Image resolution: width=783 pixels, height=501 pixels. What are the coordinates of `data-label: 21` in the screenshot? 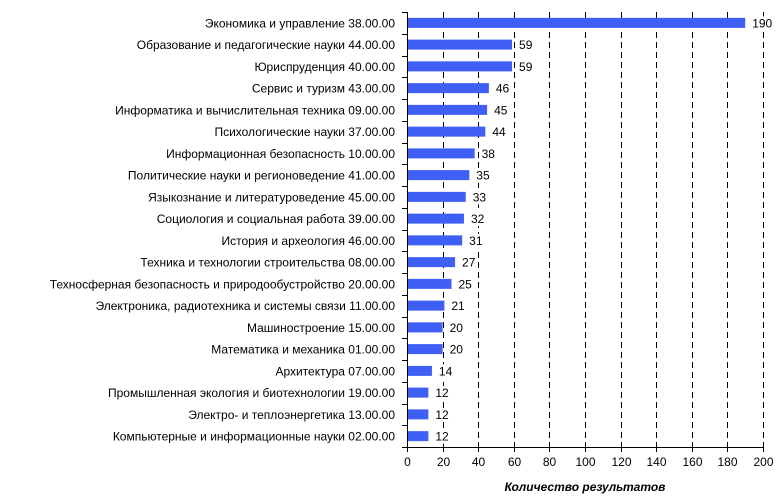 It's located at (458, 306).